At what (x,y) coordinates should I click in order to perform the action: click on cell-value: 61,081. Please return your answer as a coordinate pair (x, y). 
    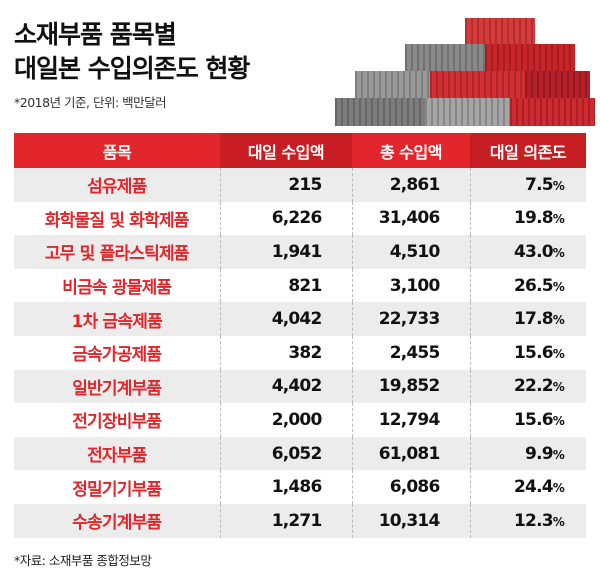
    Looking at the image, I should click on (409, 453).